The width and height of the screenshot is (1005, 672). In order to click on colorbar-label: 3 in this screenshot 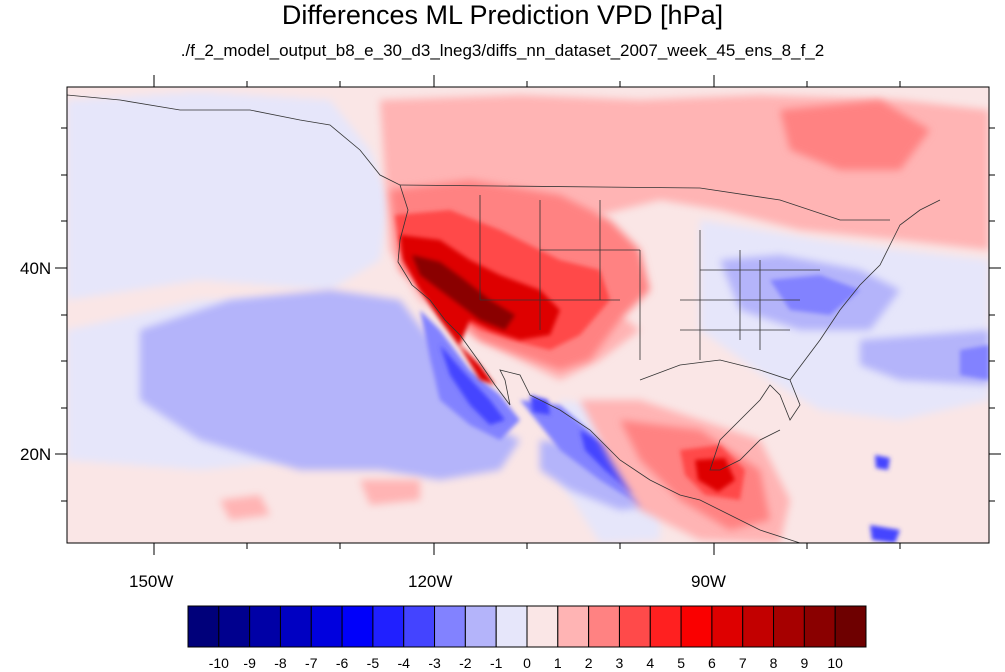, I will do `click(620, 663)`.